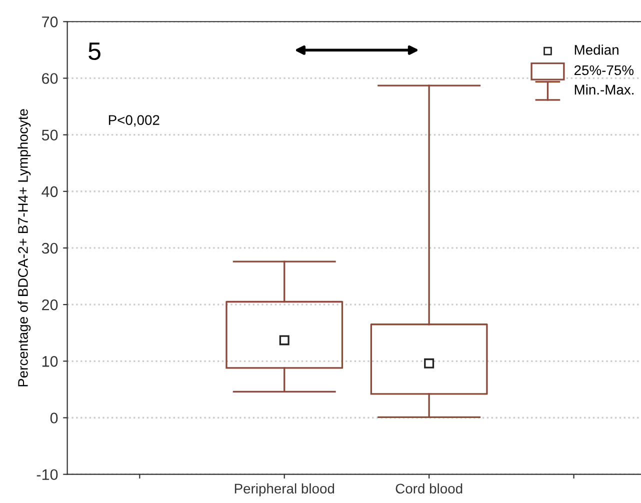 Image resolution: width=641 pixels, height=503 pixels. Describe the element at coordinates (54, 418) in the screenshot. I see `y-tick-label: 0` at that location.